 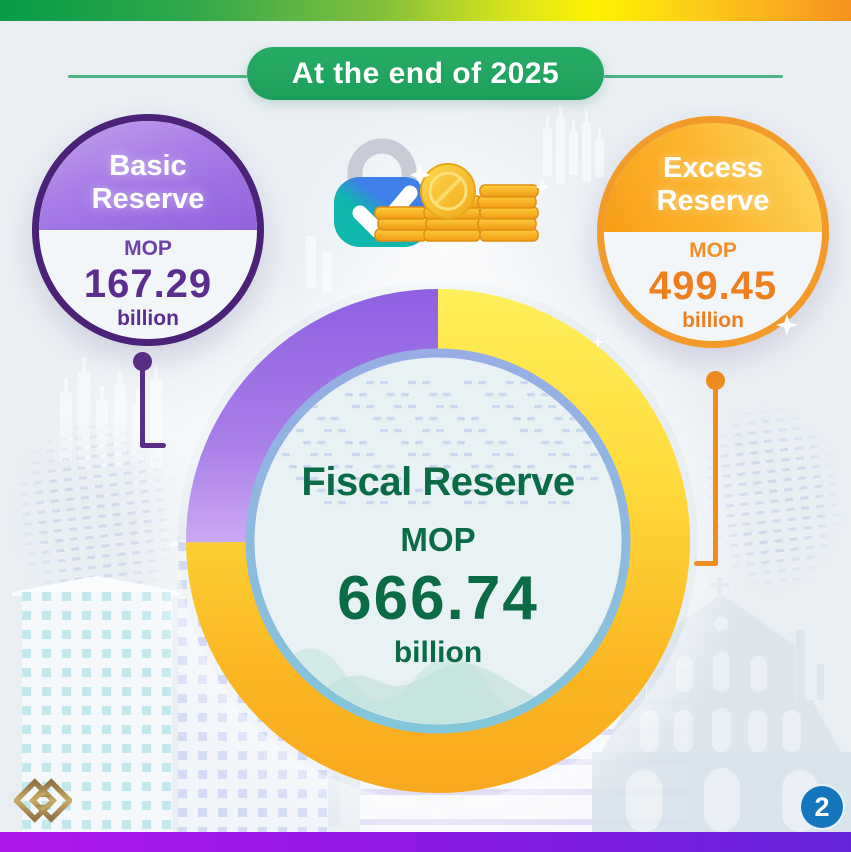 What do you see at coordinates (425, 842) in the screenshot?
I see `bottom-gradient-bar` at bounding box center [425, 842].